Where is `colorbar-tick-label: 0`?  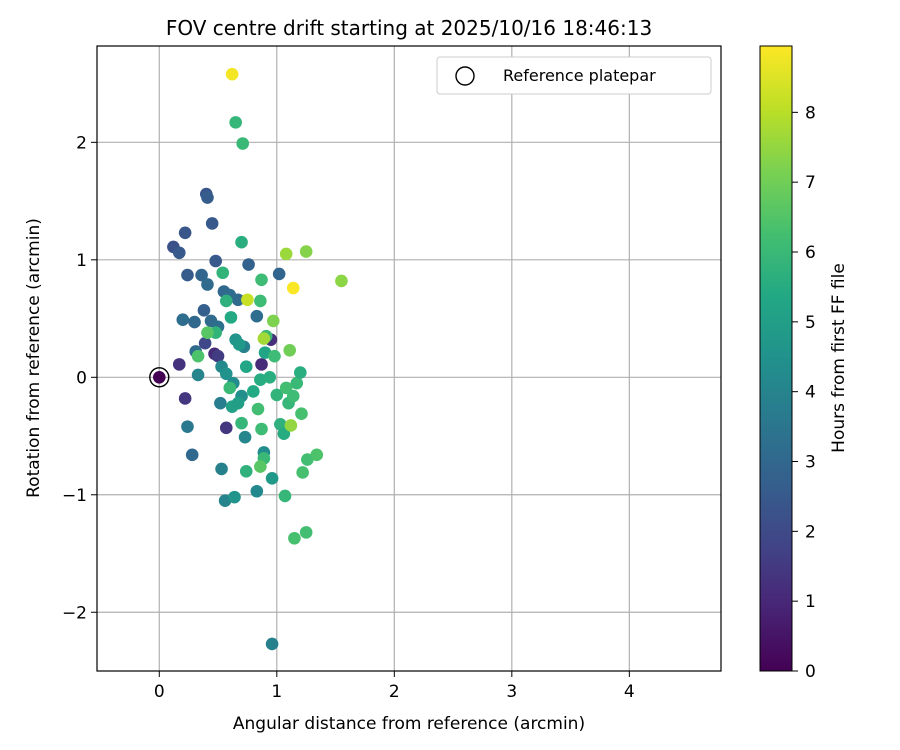 colorbar-tick-label: 0 is located at coordinates (810, 672).